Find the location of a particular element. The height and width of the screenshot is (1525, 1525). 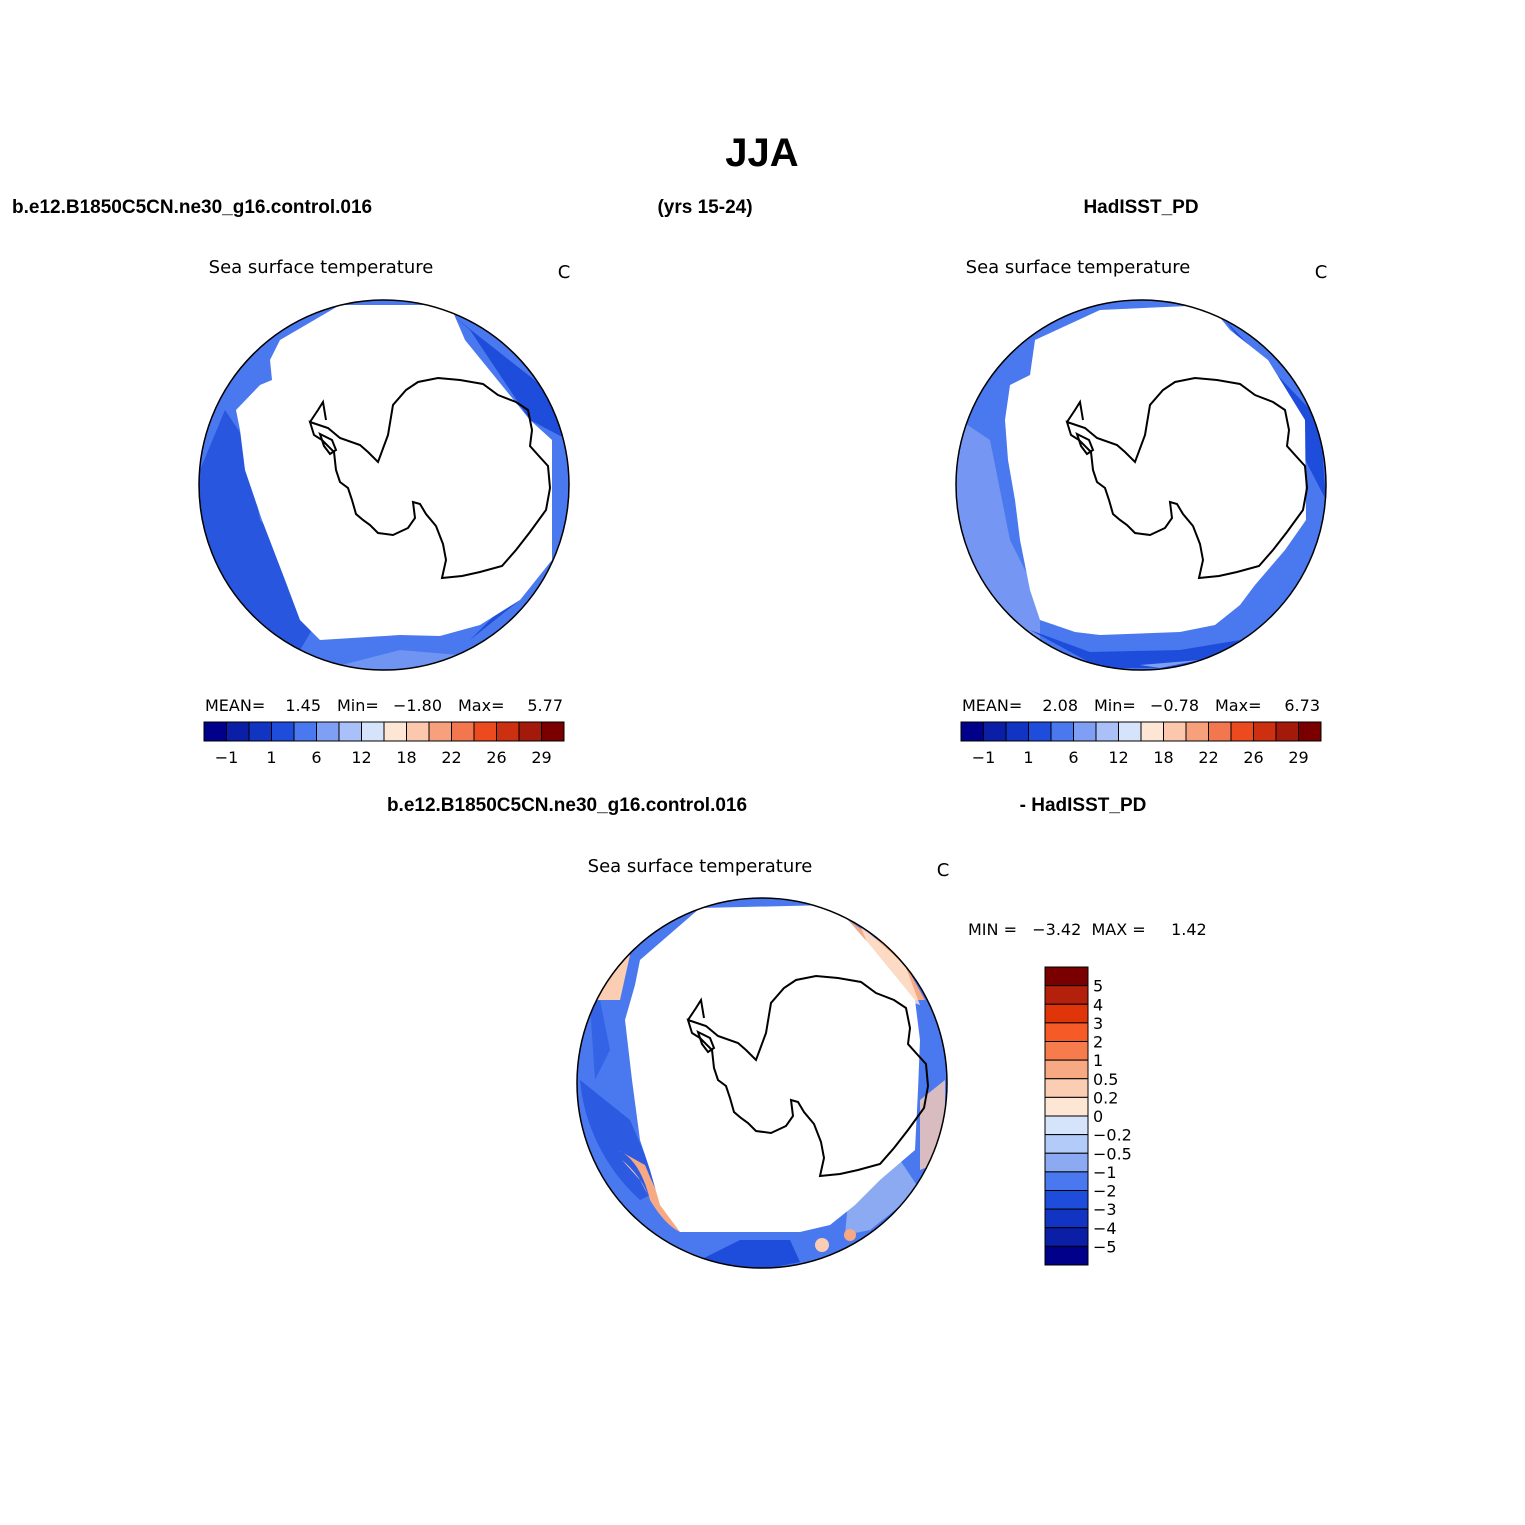

colorbar-model-tick-label: 6 is located at coordinates (316, 757).